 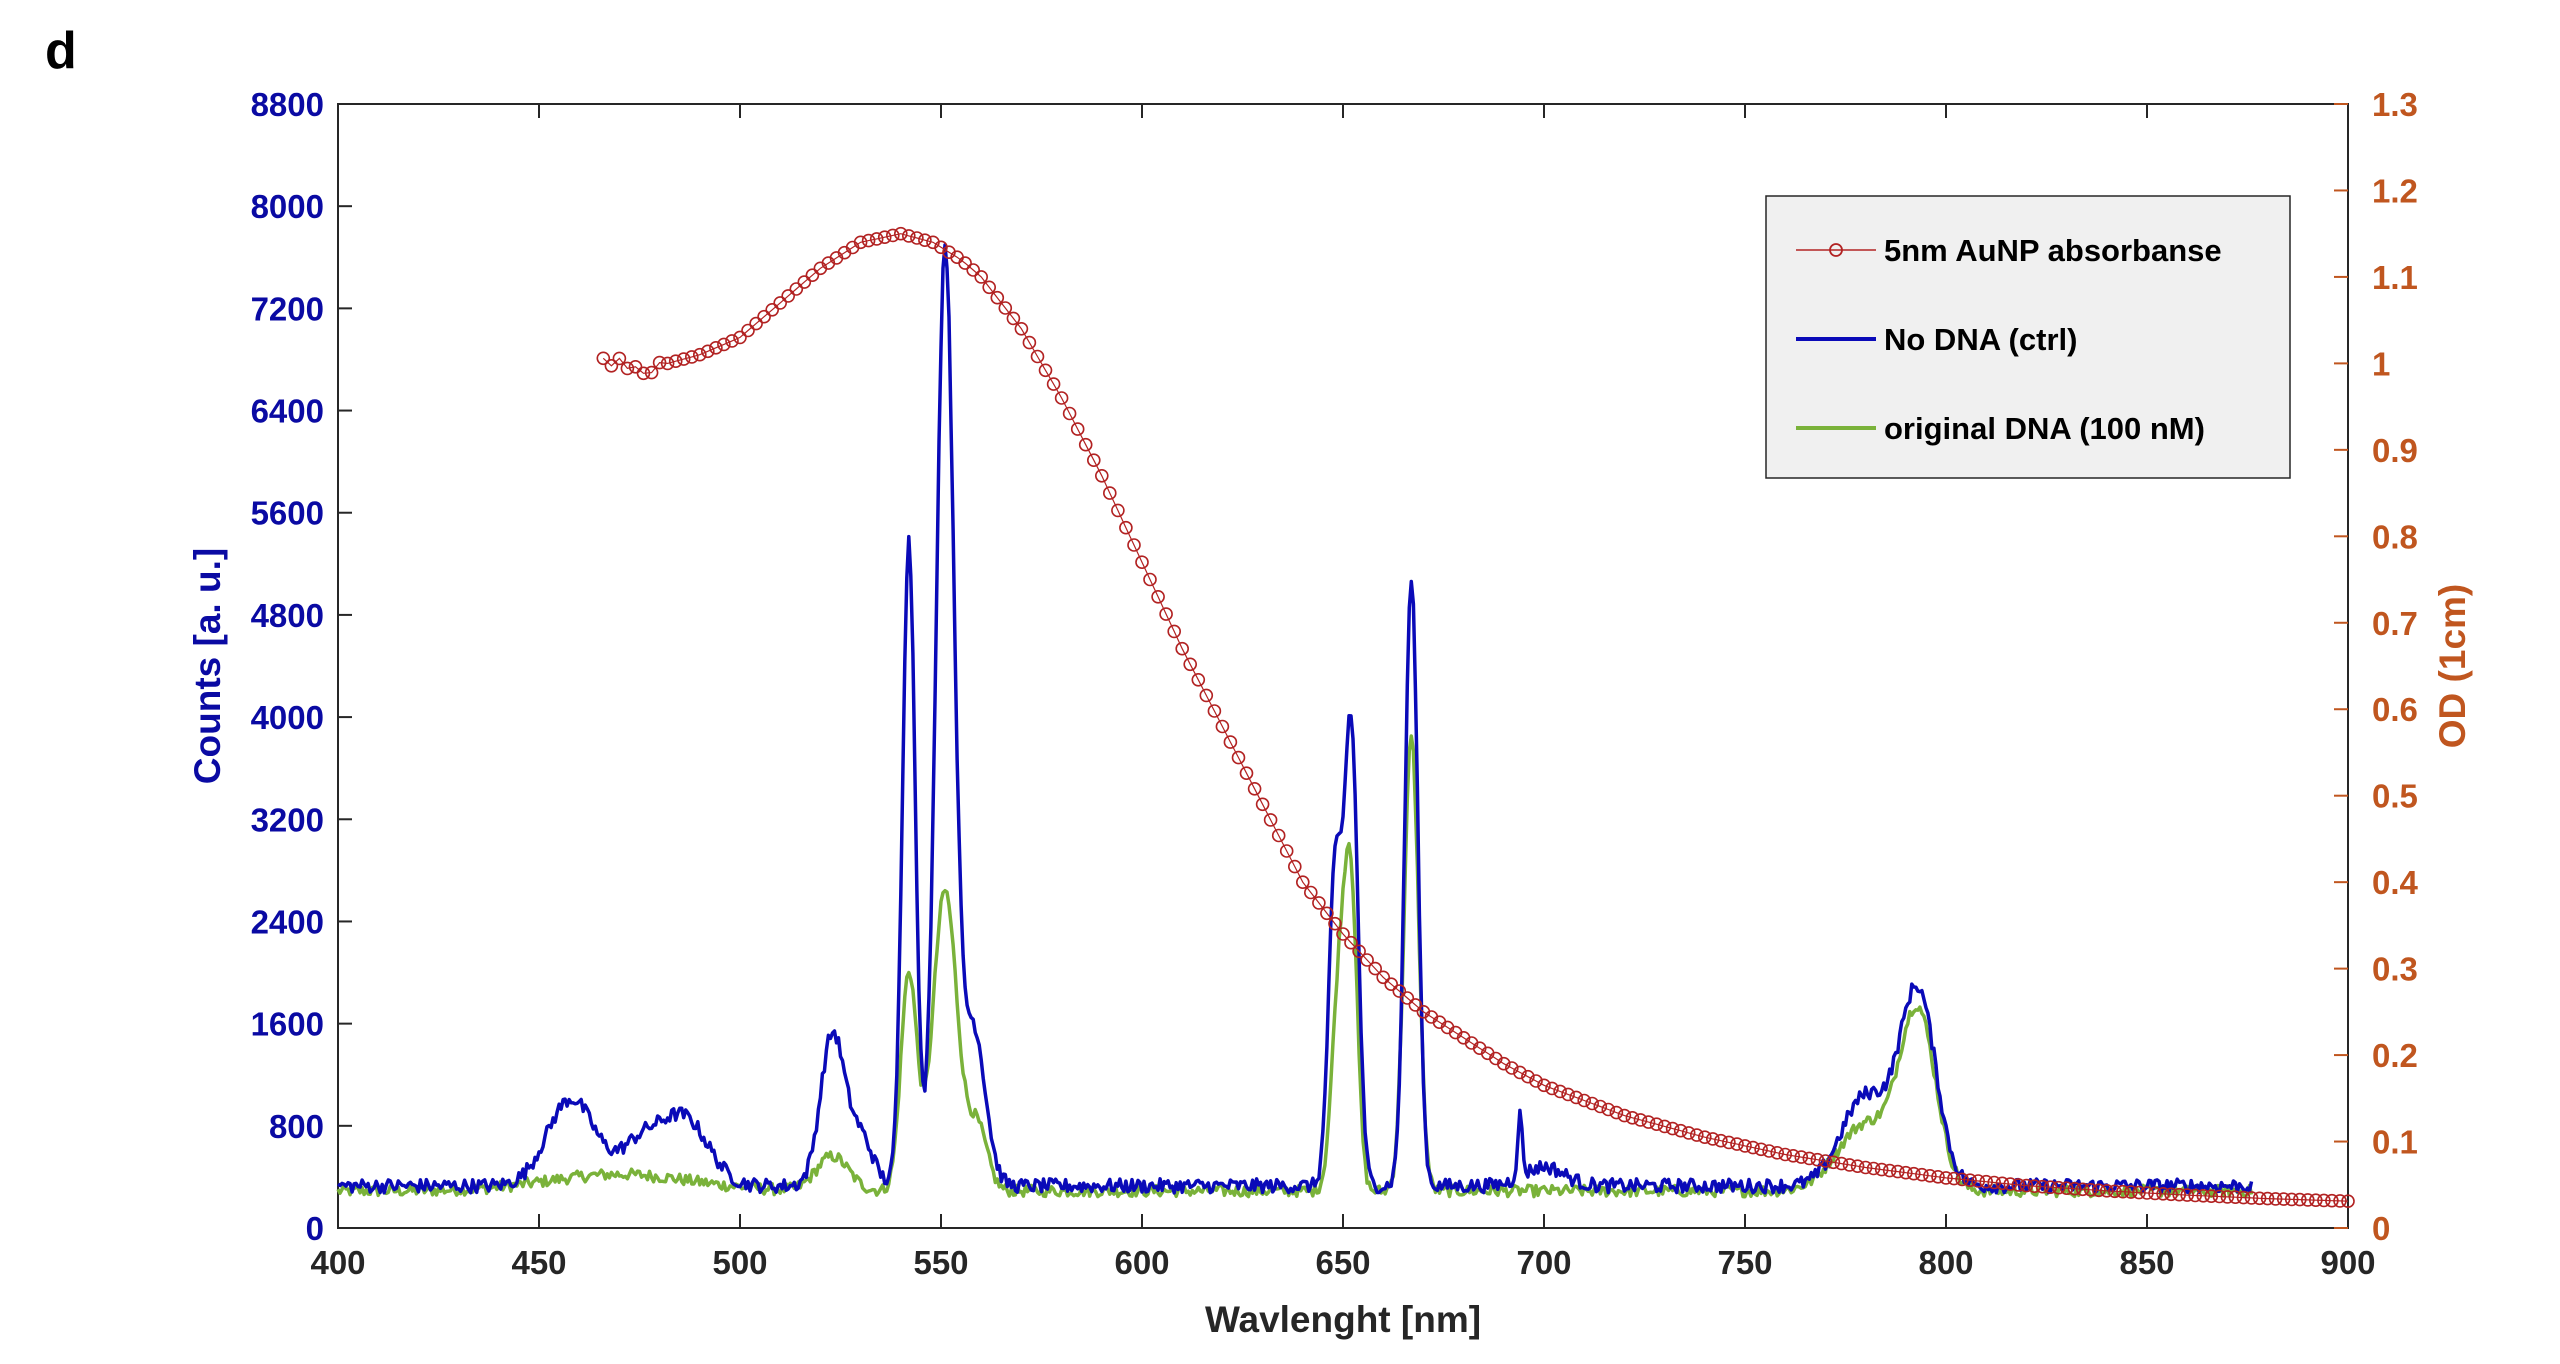 What do you see at coordinates (1343, 1319) in the screenshot?
I see `x-axis-title: Wavlenght [nm]` at bounding box center [1343, 1319].